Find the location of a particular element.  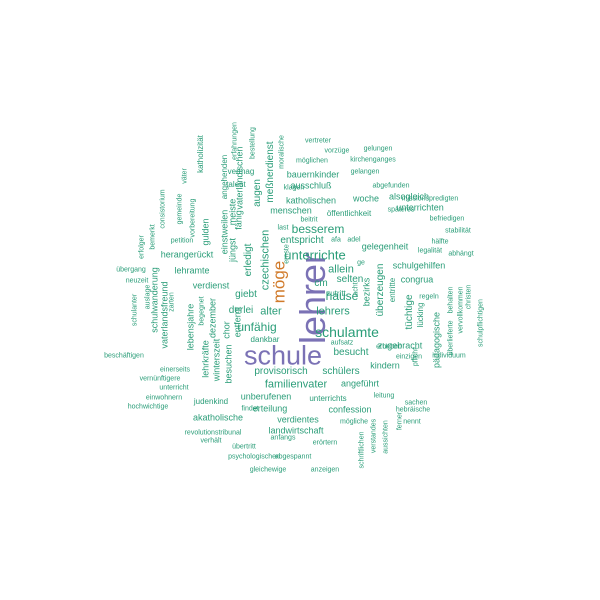

cloud-word: schulamte is located at coordinates (347, 332).